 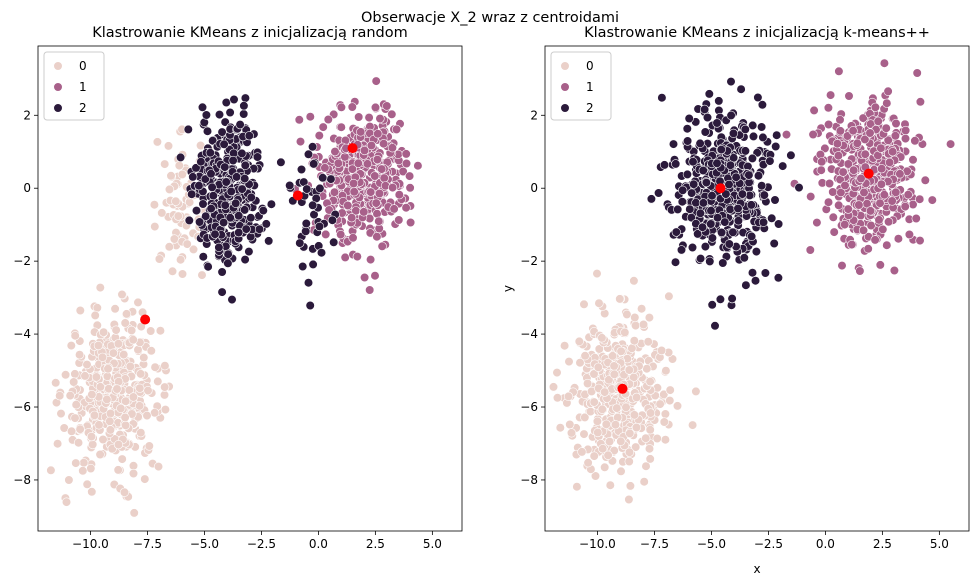 What do you see at coordinates (83, 66) in the screenshot?
I see `legend-label: 0` at bounding box center [83, 66].